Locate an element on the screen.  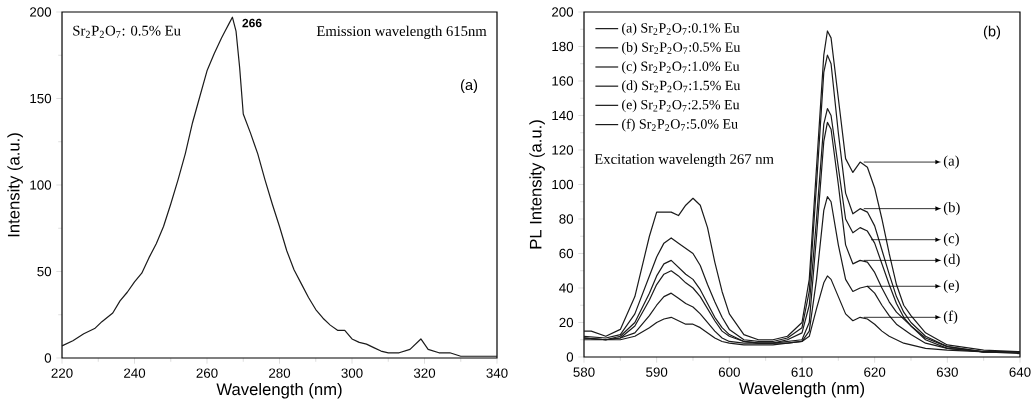
annotation: (c) is located at coordinates (951, 240).